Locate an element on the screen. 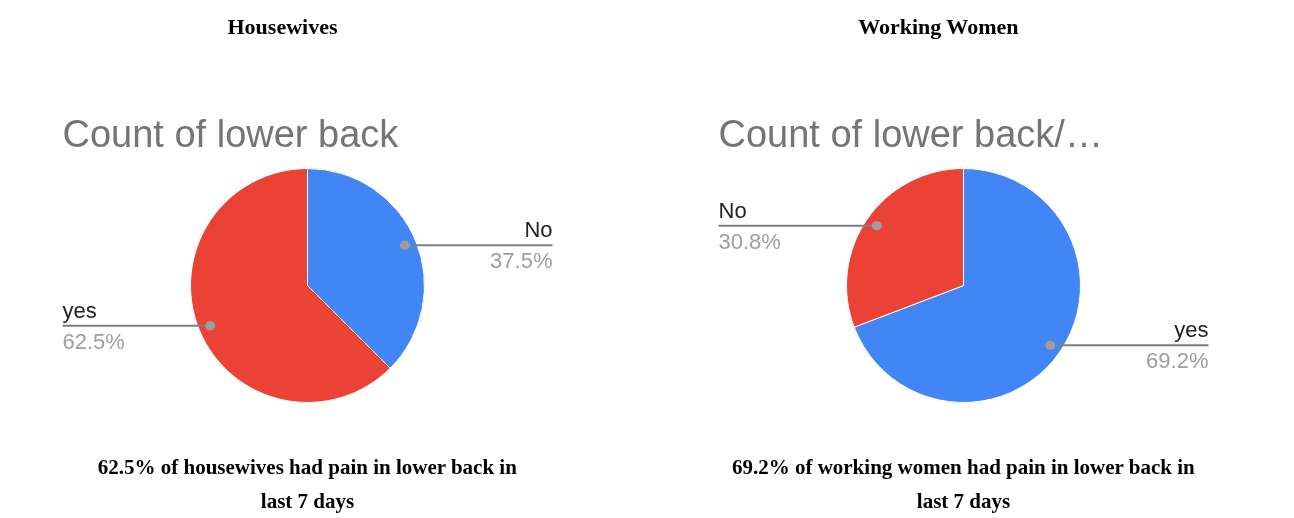 The image size is (1294, 518). data-label: 30.8% is located at coordinates (749, 241).